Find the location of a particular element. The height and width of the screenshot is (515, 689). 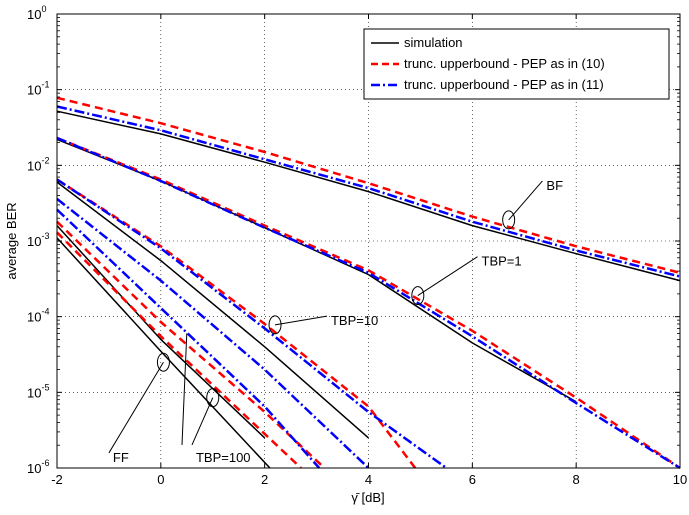

annotation-marker-tbp10 is located at coordinates (275, 325).